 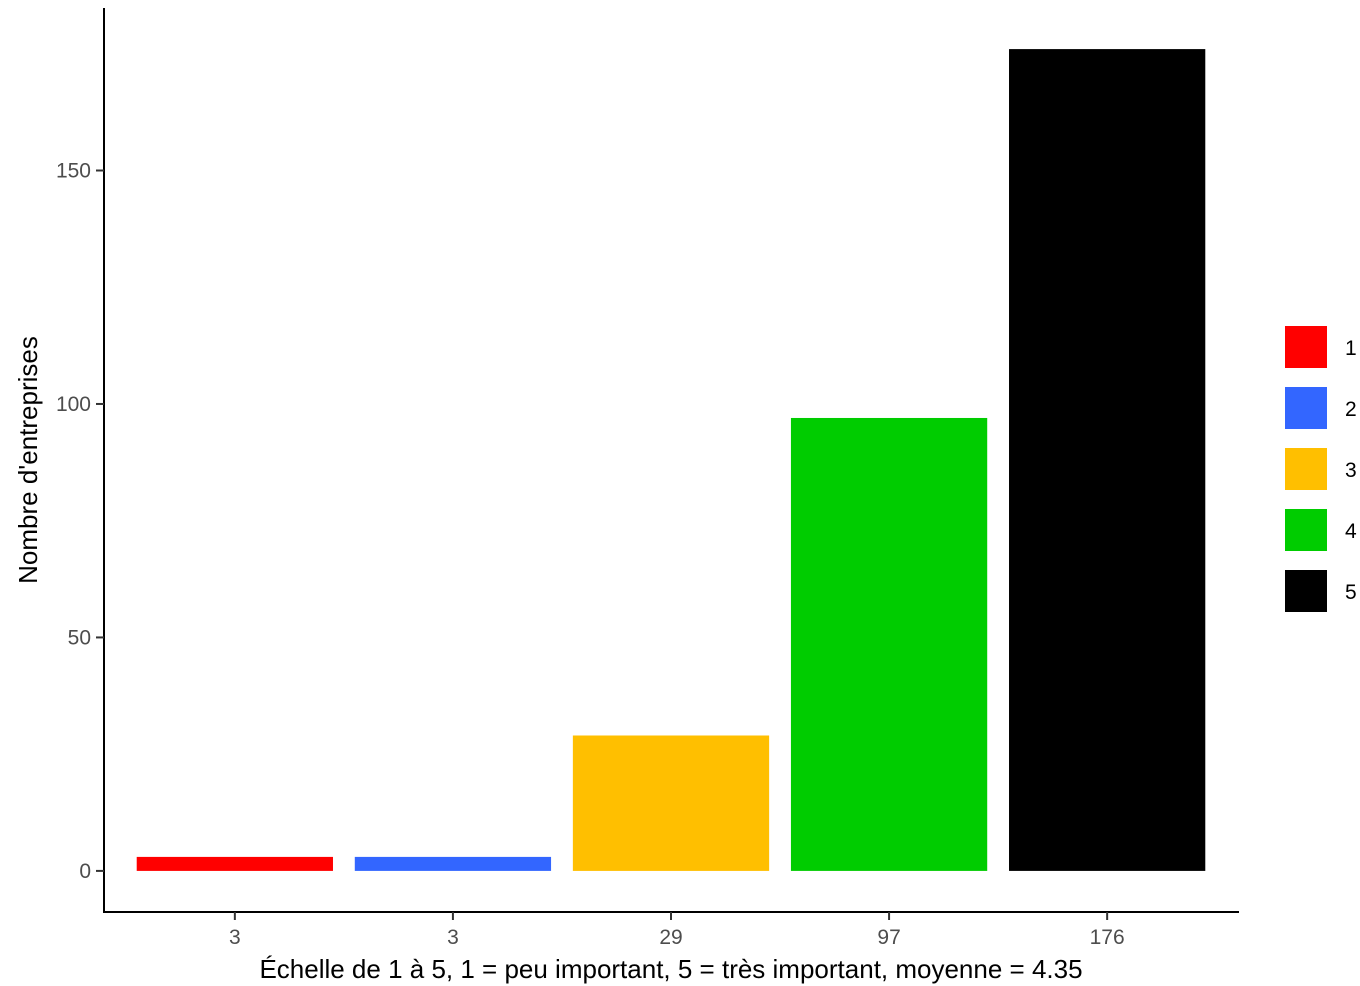 I want to click on x-tick-label: 29, so click(x=670, y=937).